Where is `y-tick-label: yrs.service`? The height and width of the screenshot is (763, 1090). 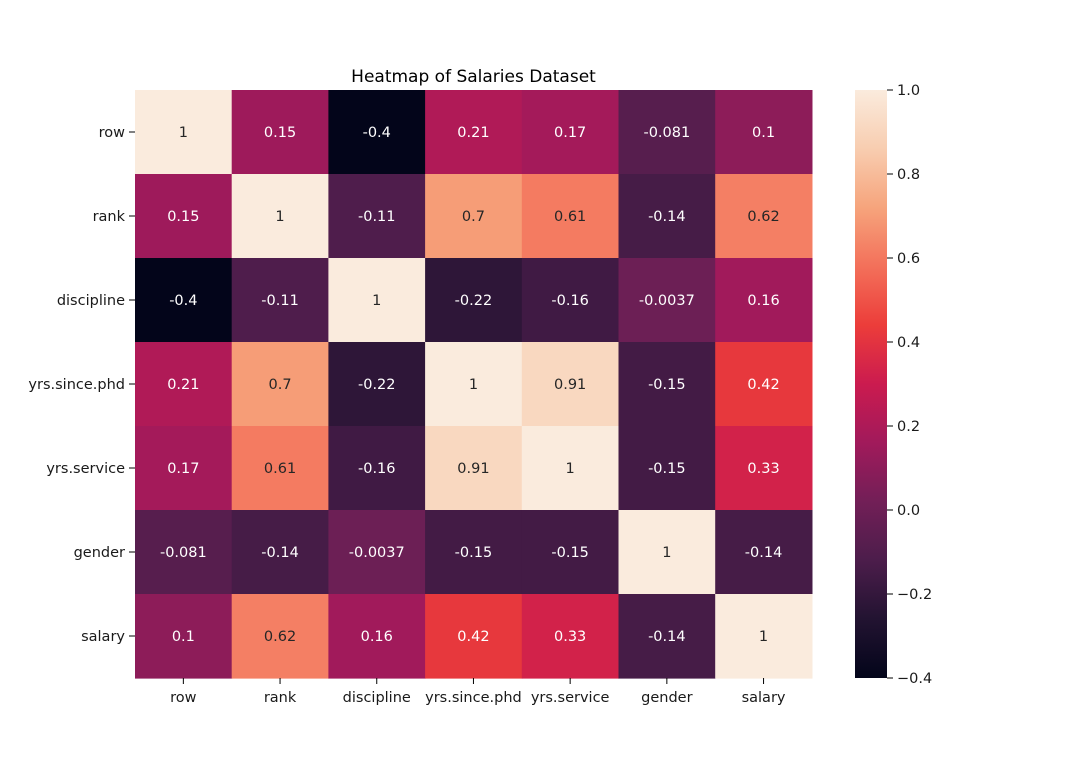 y-tick-label: yrs.service is located at coordinates (85, 469).